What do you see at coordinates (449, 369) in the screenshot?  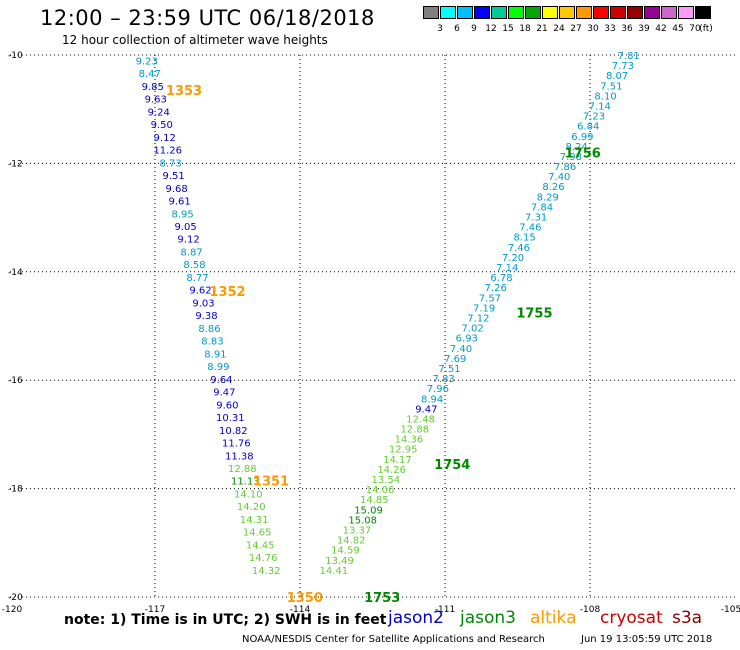 I see `wave-height-value: 7.51` at bounding box center [449, 369].